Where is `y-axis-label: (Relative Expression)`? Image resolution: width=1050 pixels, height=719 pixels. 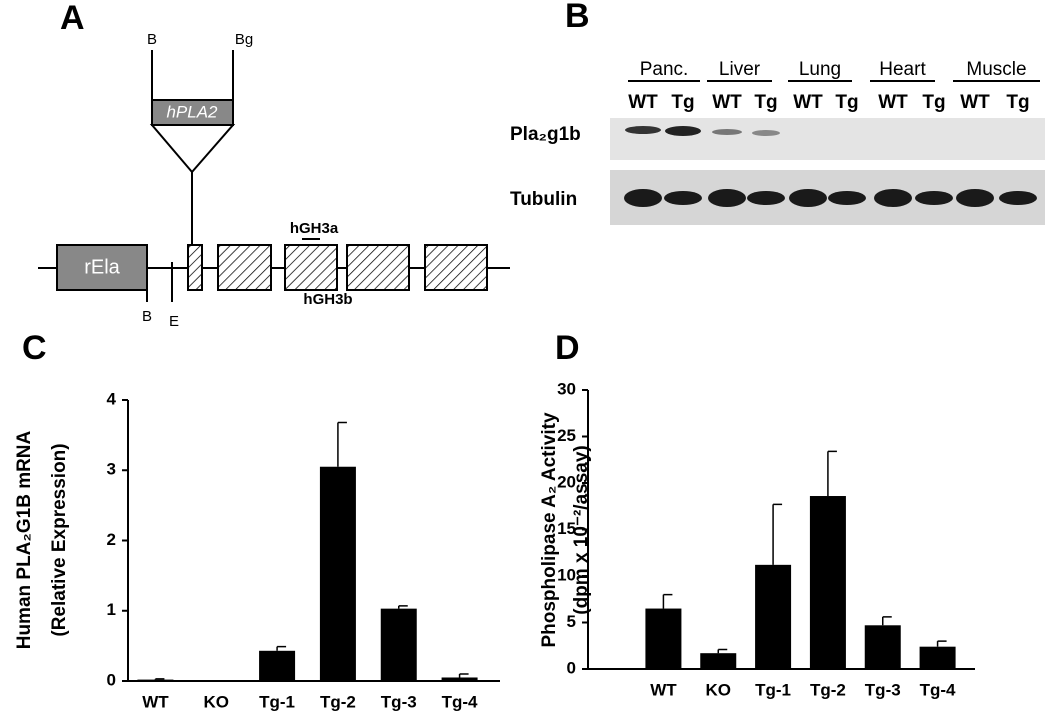 y-axis-label: (Relative Expression) is located at coordinates (59, 539).